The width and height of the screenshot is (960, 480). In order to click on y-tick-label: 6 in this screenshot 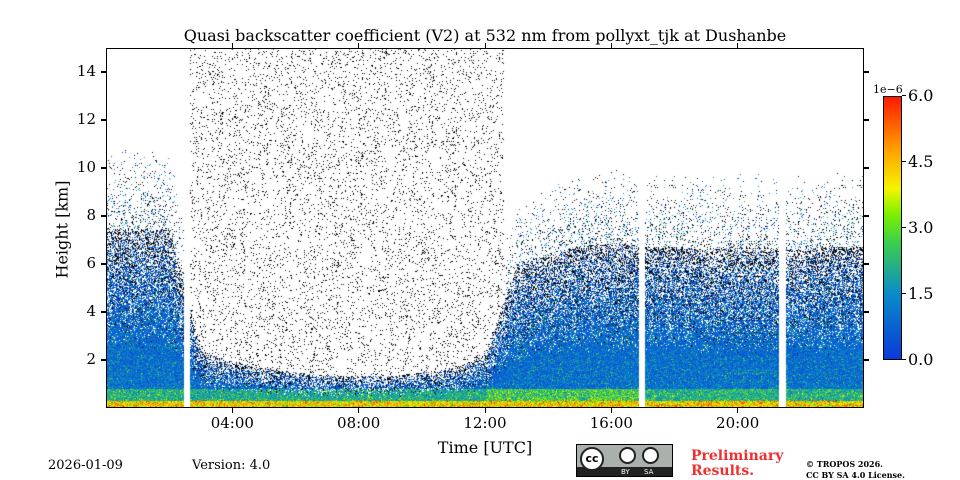, I will do `click(91, 263)`.